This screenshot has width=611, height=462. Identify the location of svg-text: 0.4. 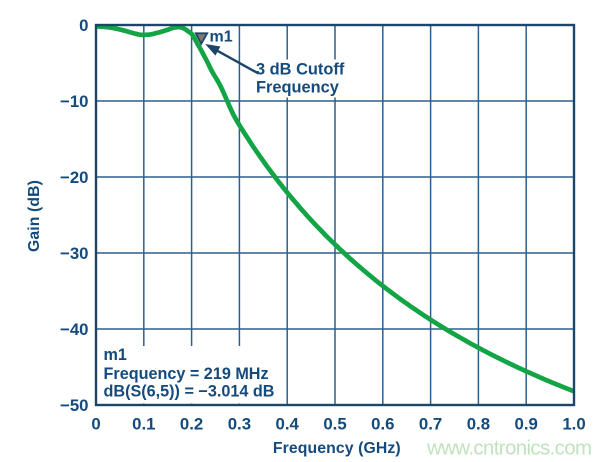
(288, 424).